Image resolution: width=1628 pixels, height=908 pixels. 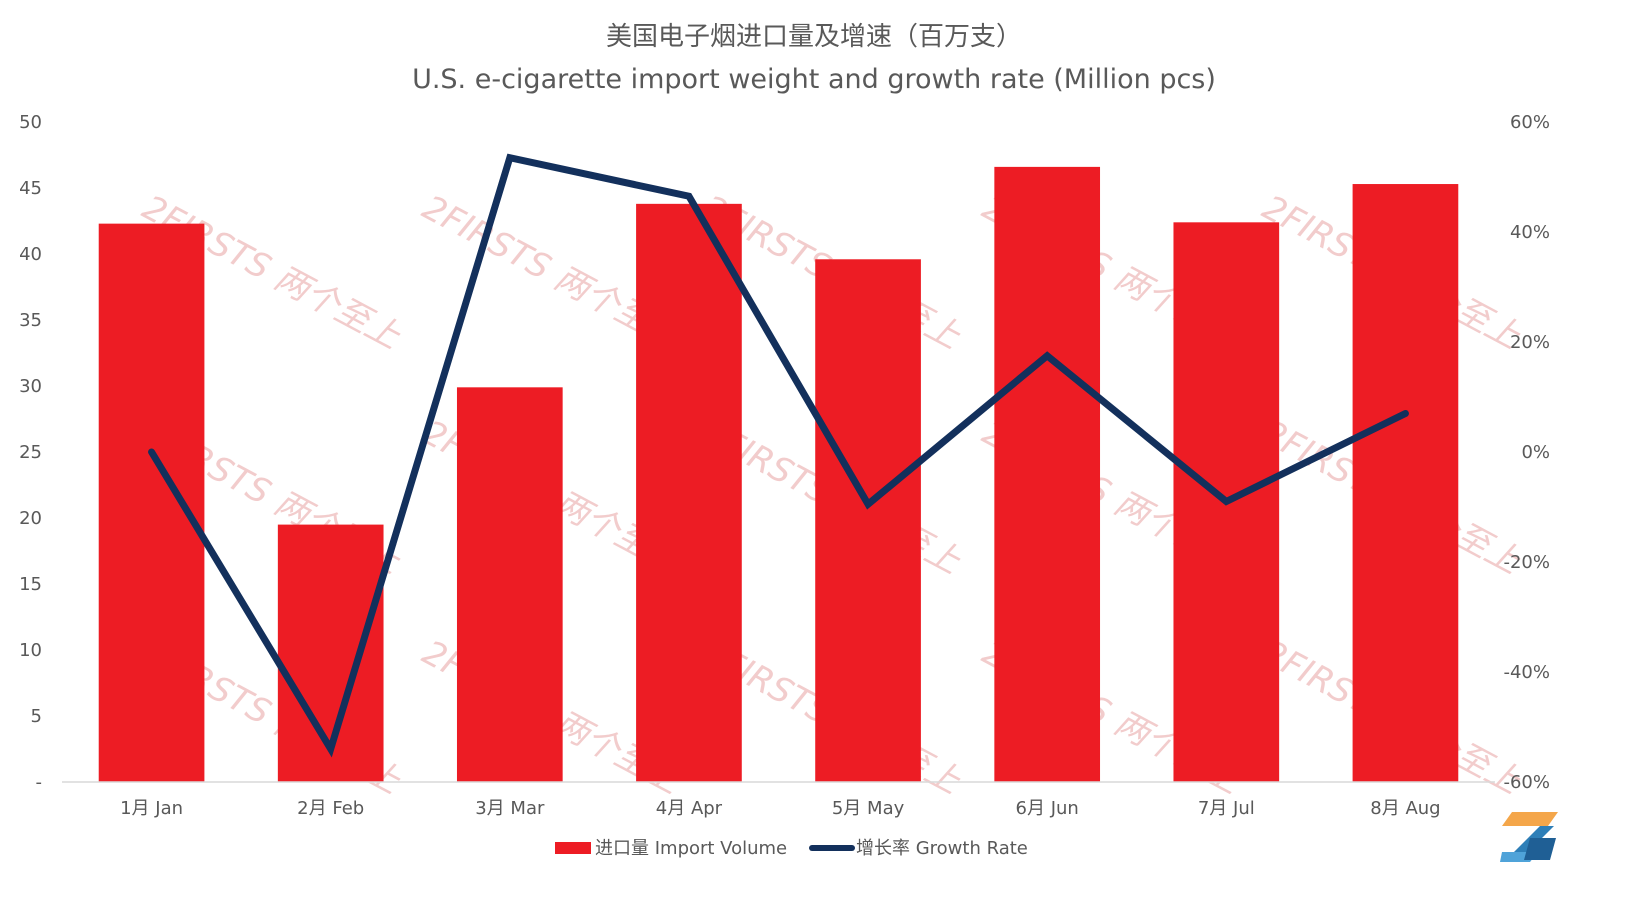 What do you see at coordinates (1226, 808) in the screenshot?
I see `x-axis-tick-label: 7月 Jul` at bounding box center [1226, 808].